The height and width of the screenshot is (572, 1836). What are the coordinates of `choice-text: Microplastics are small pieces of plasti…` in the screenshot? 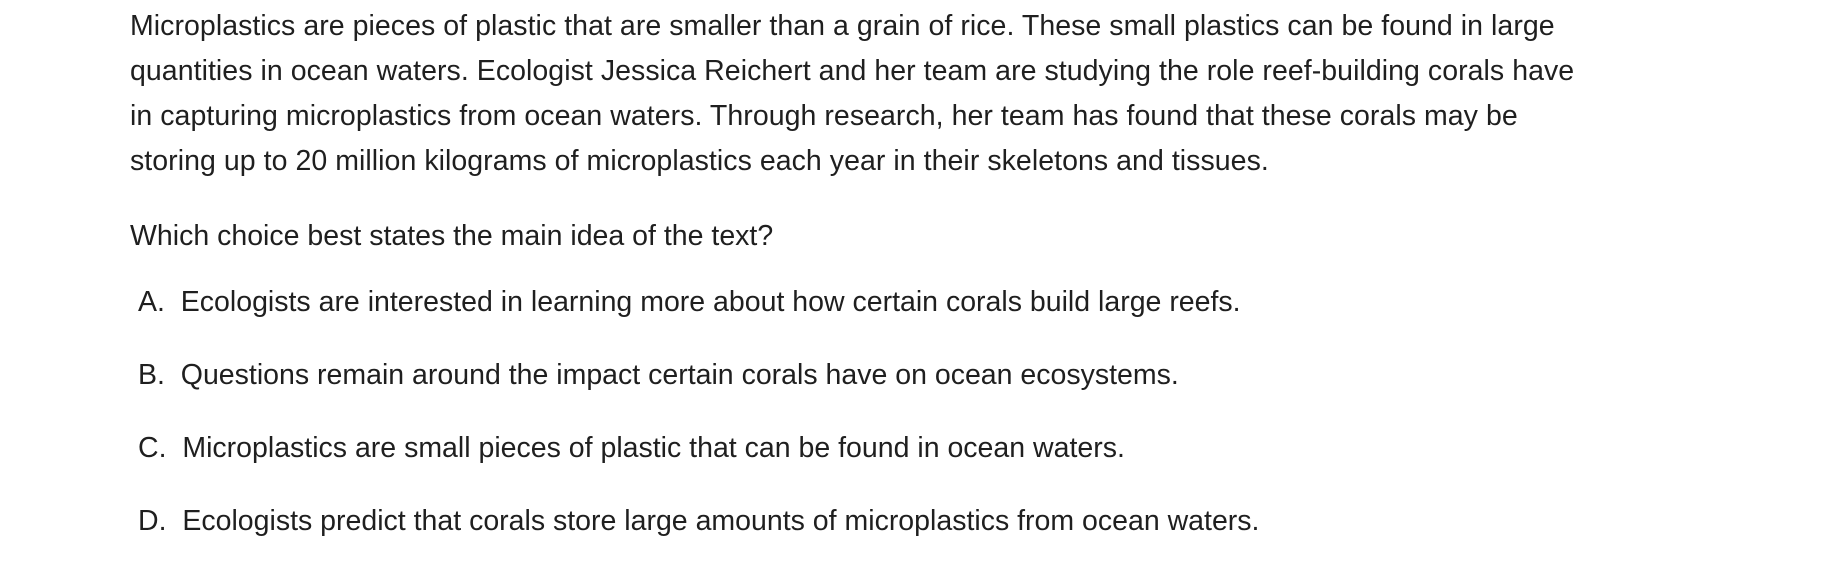 It's located at (653, 448).